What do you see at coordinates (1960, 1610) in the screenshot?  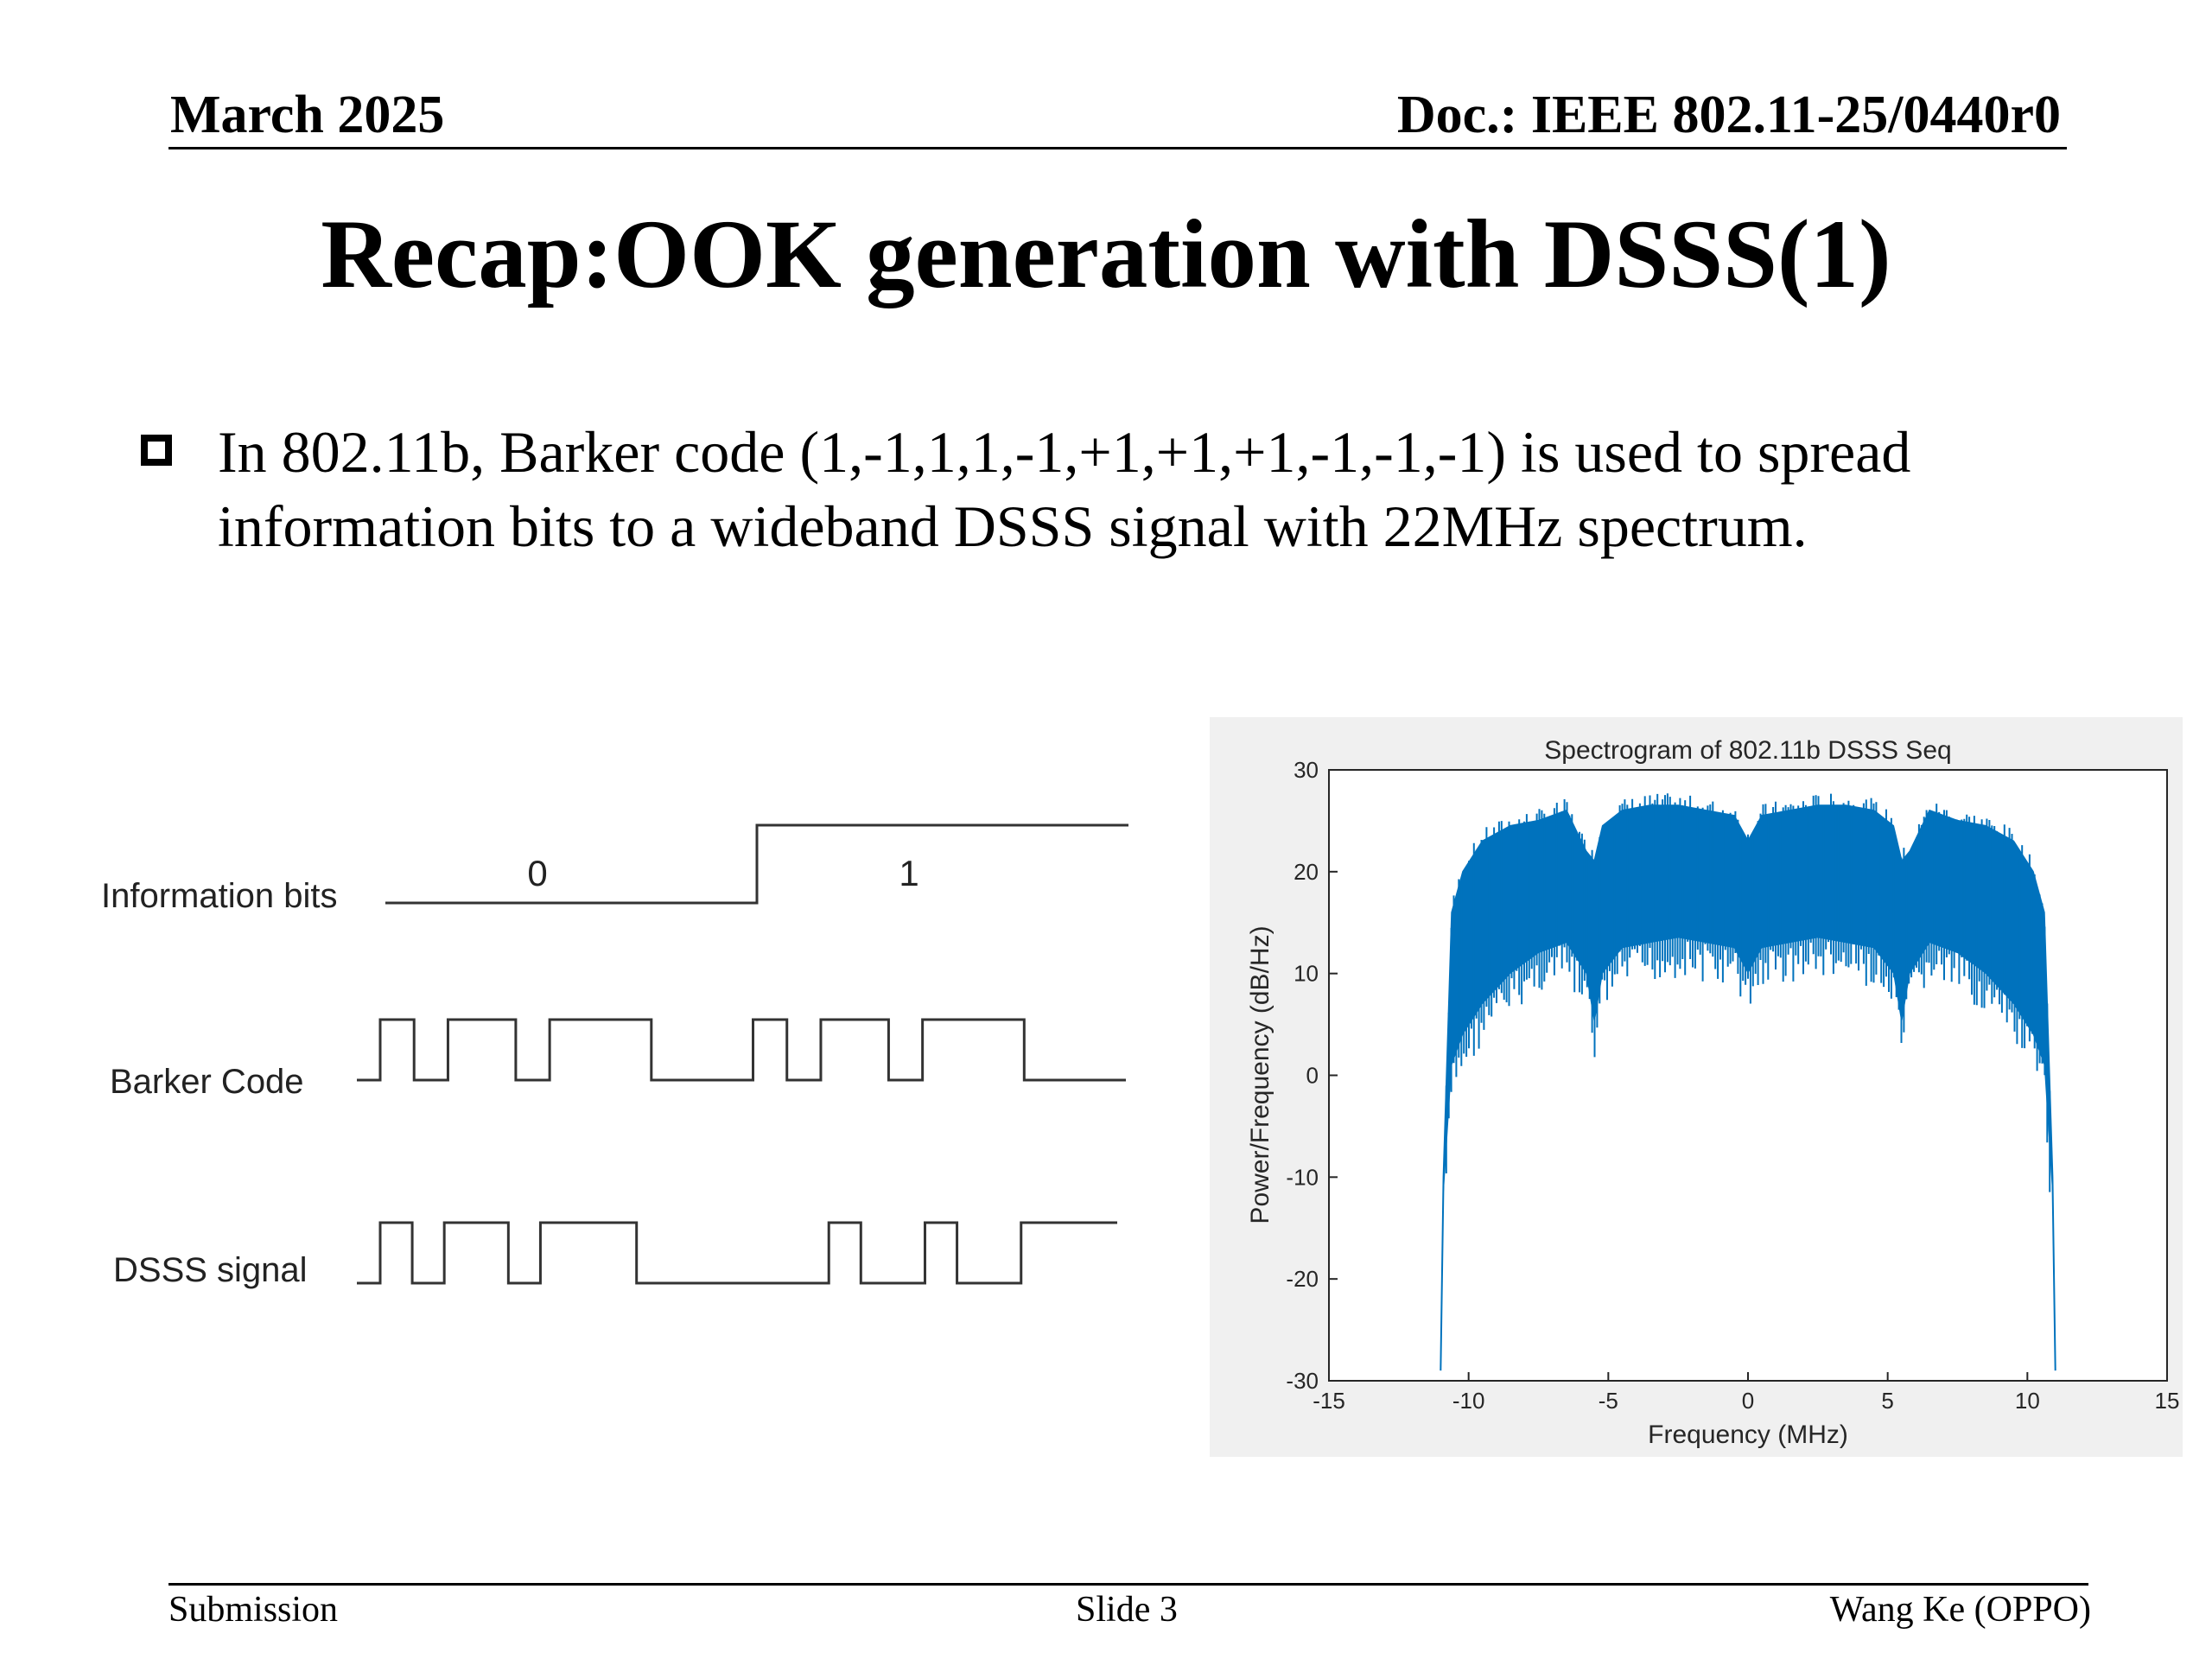 I see `footer-author: Wang Ke (OPPO)` at bounding box center [1960, 1610].